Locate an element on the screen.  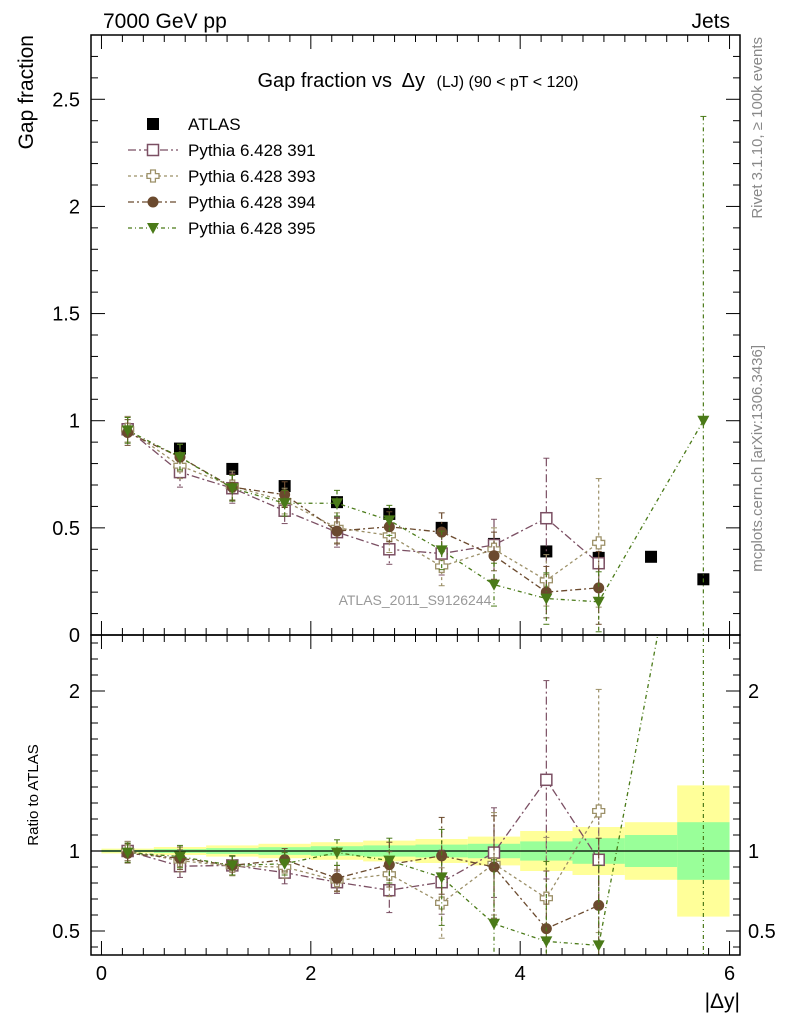
ratio-y-tick-label-left: 1 is located at coordinates (74, 852).